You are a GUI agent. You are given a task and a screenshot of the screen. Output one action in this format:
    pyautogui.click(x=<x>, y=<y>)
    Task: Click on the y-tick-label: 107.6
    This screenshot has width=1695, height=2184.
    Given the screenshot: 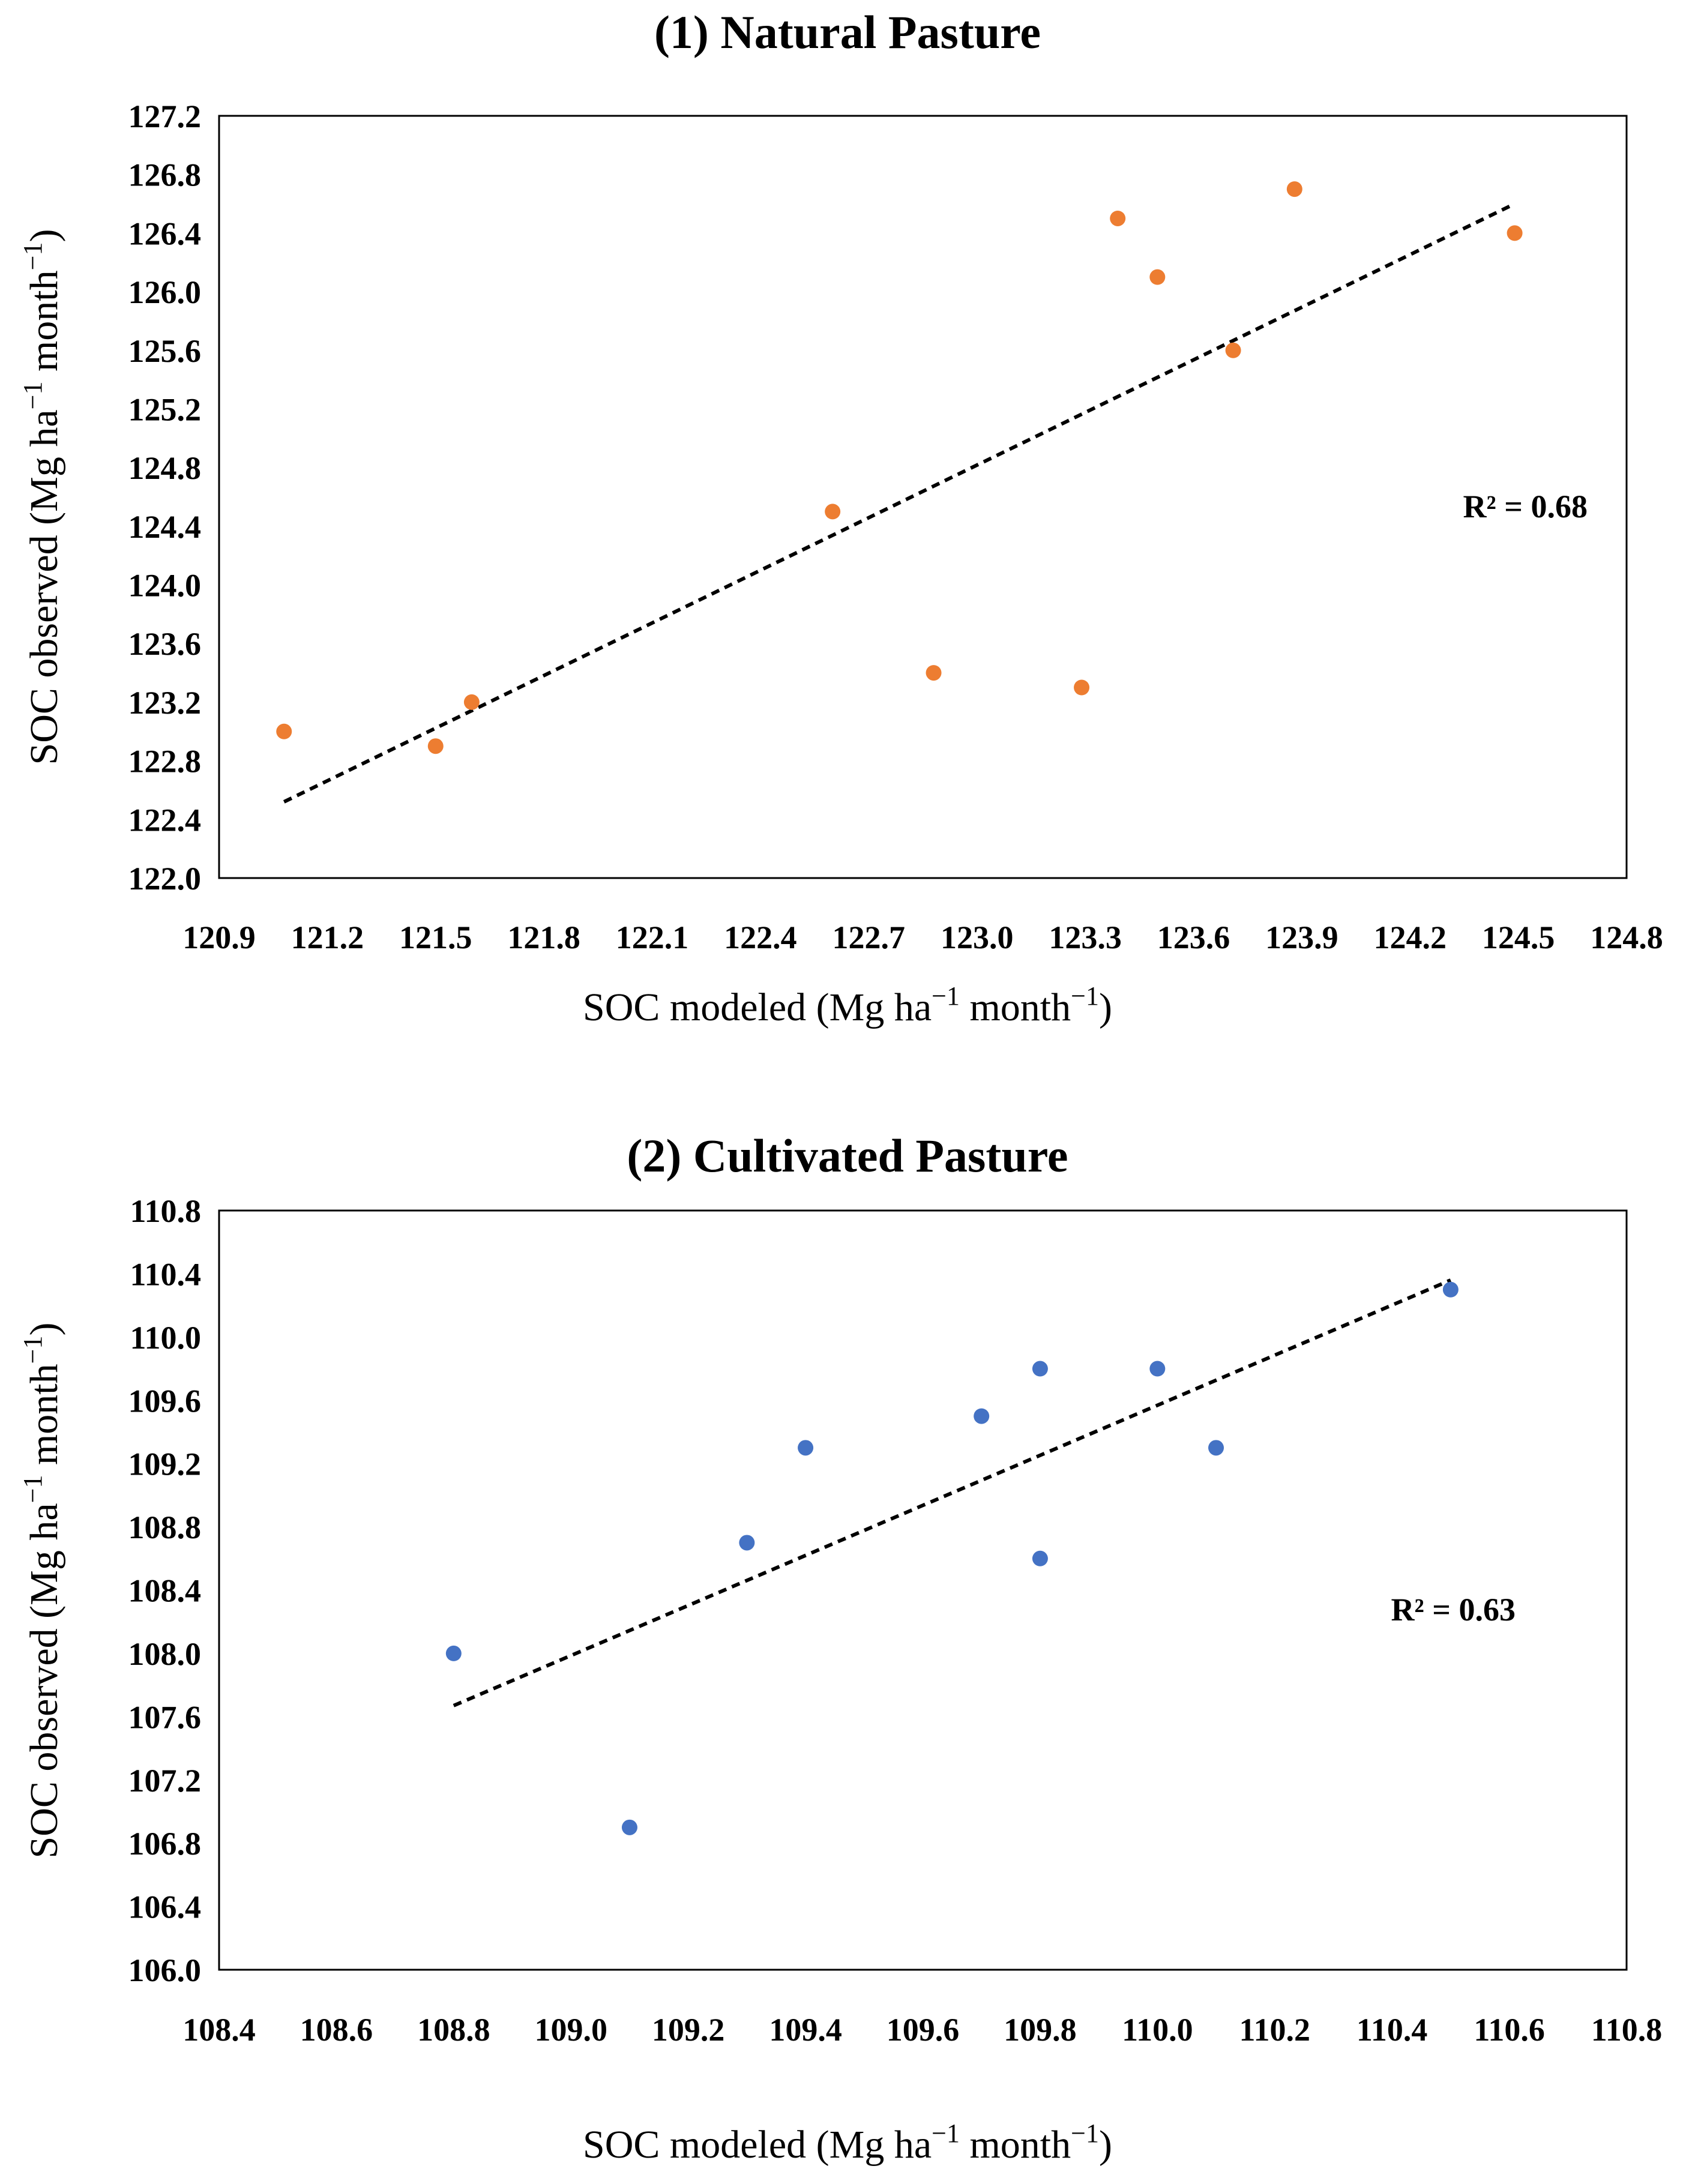 What is the action you would take?
    pyautogui.click(x=165, y=1717)
    